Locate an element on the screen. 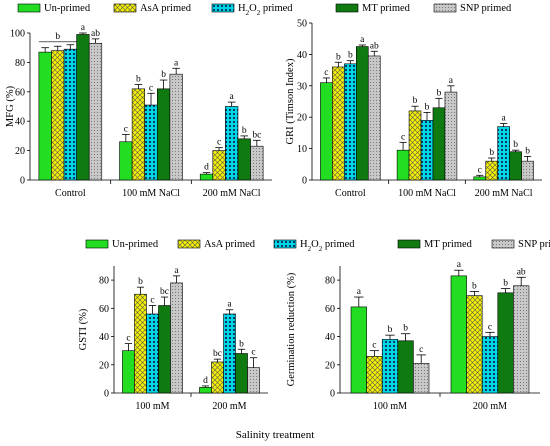  common-x-axis-label: Salinity treatment is located at coordinates (275, 435).